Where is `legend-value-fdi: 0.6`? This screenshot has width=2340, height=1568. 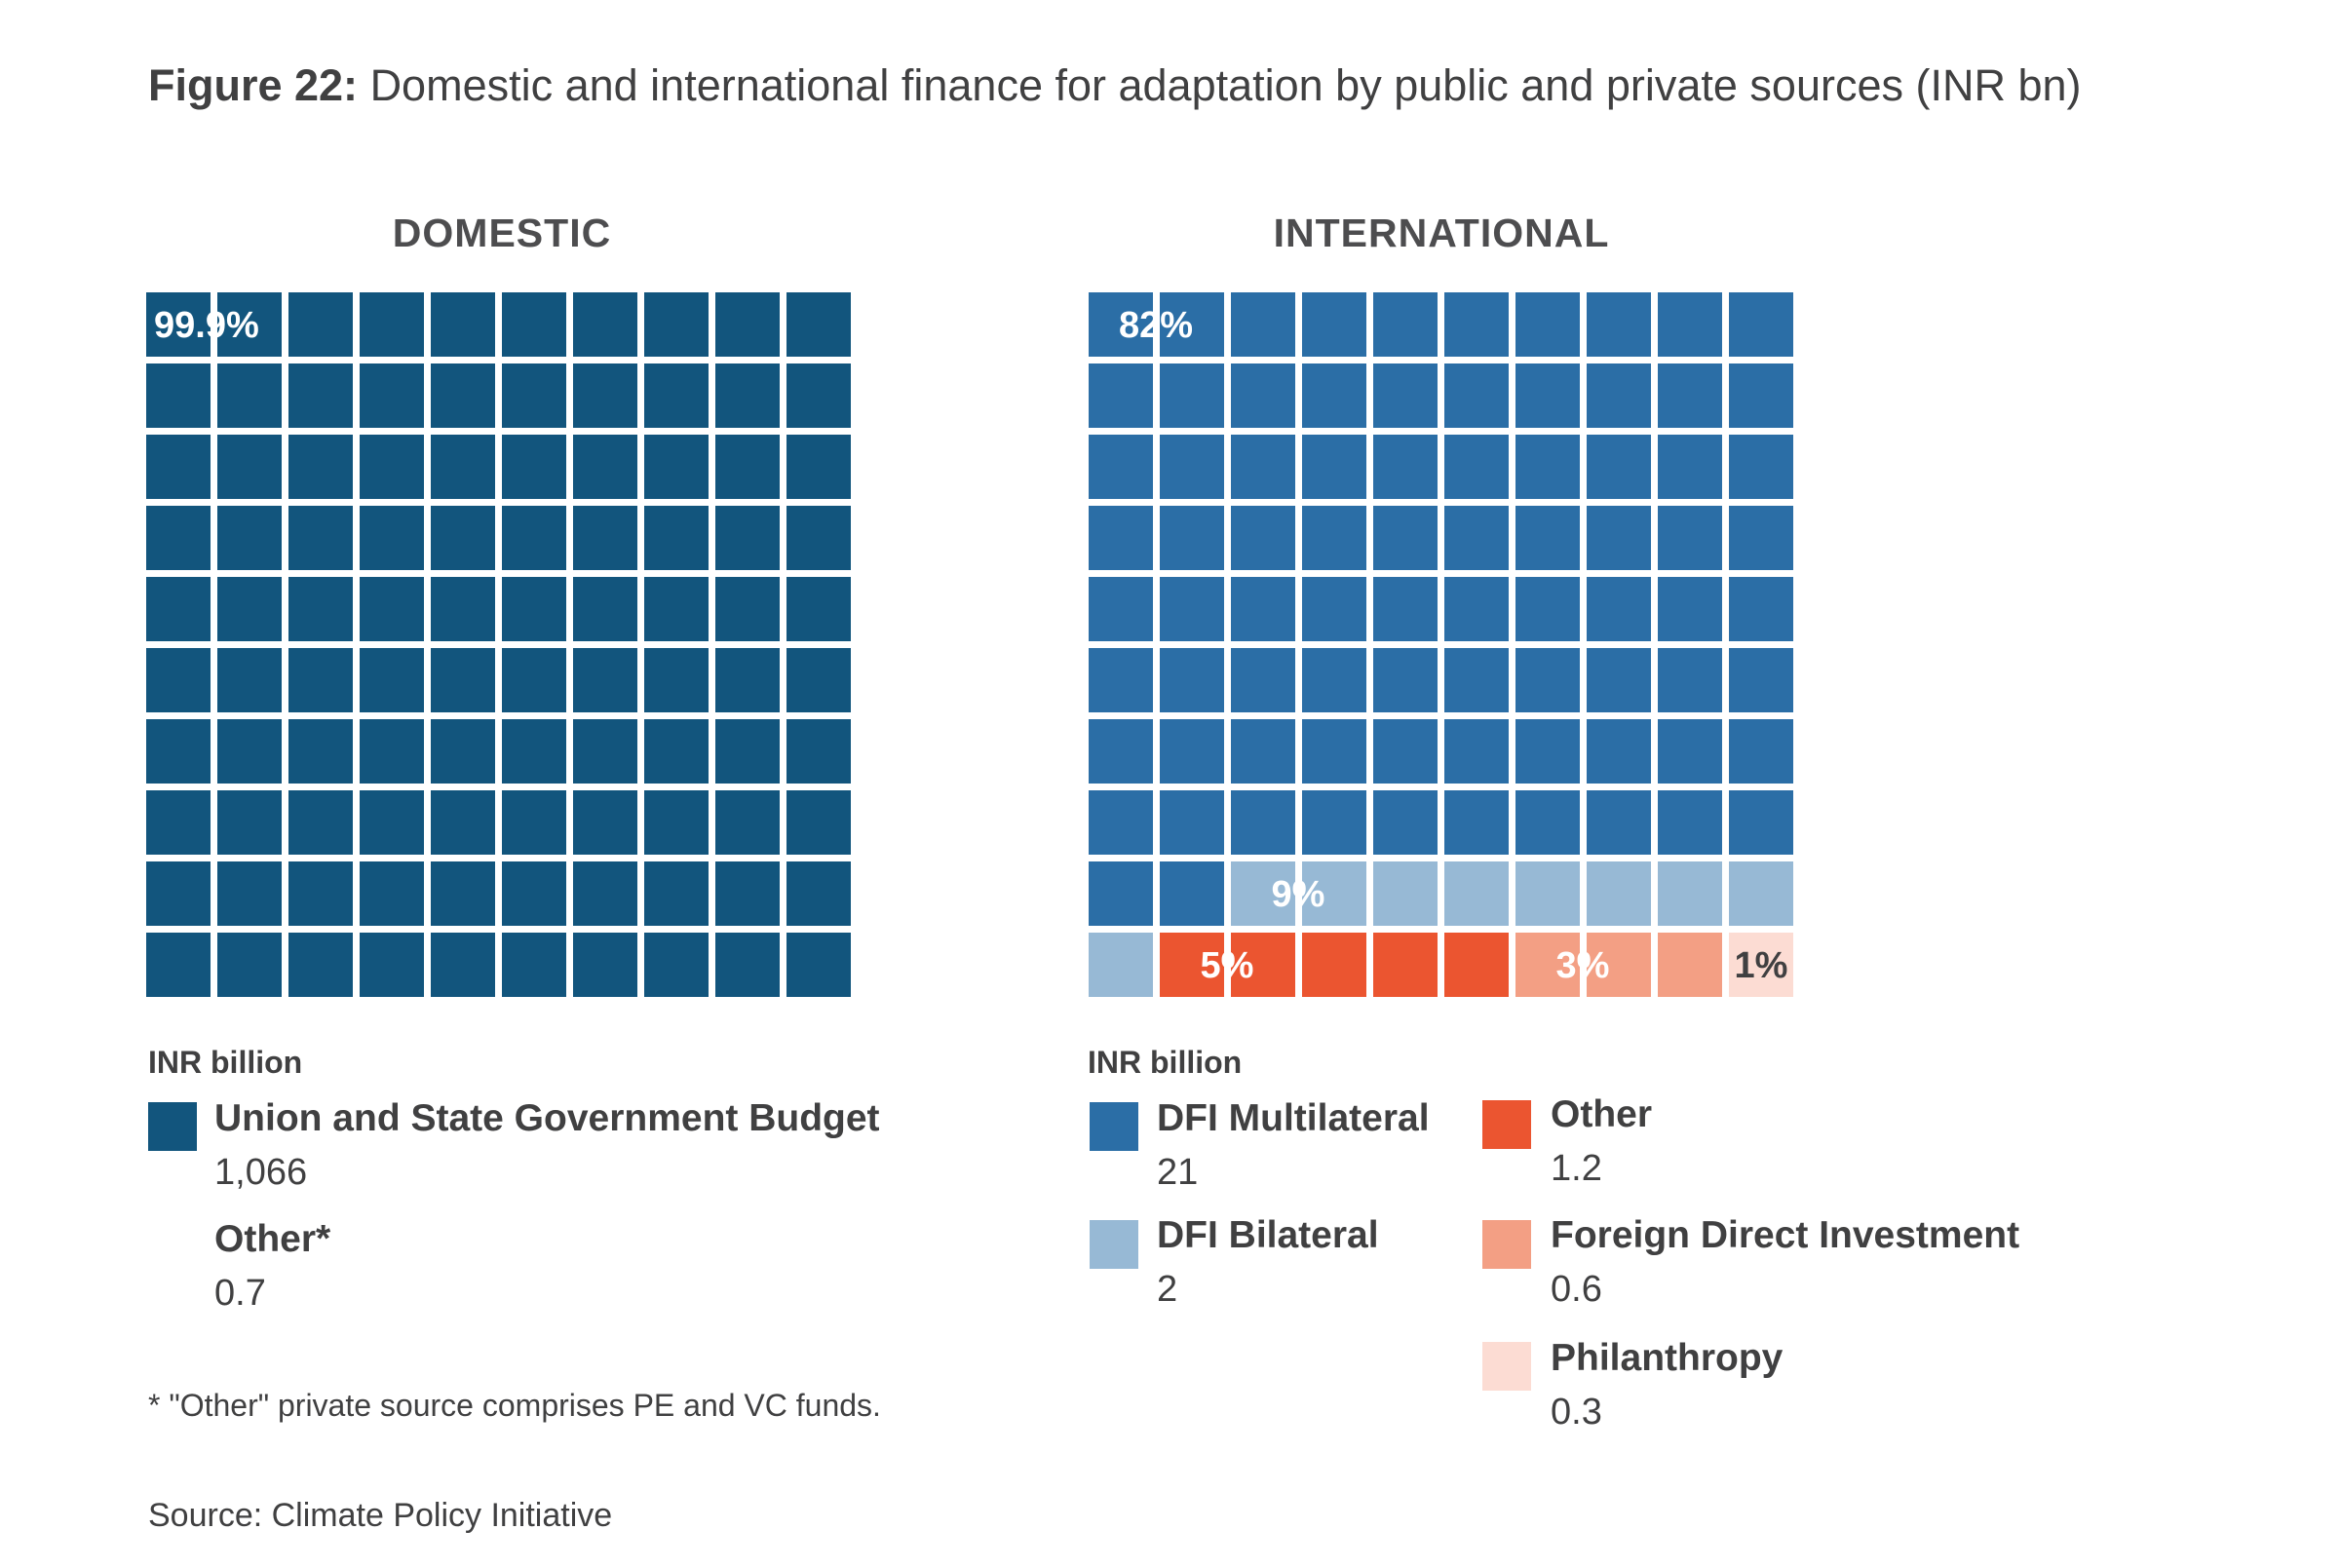 legend-value-fdi: 0.6 is located at coordinates (1576, 1289).